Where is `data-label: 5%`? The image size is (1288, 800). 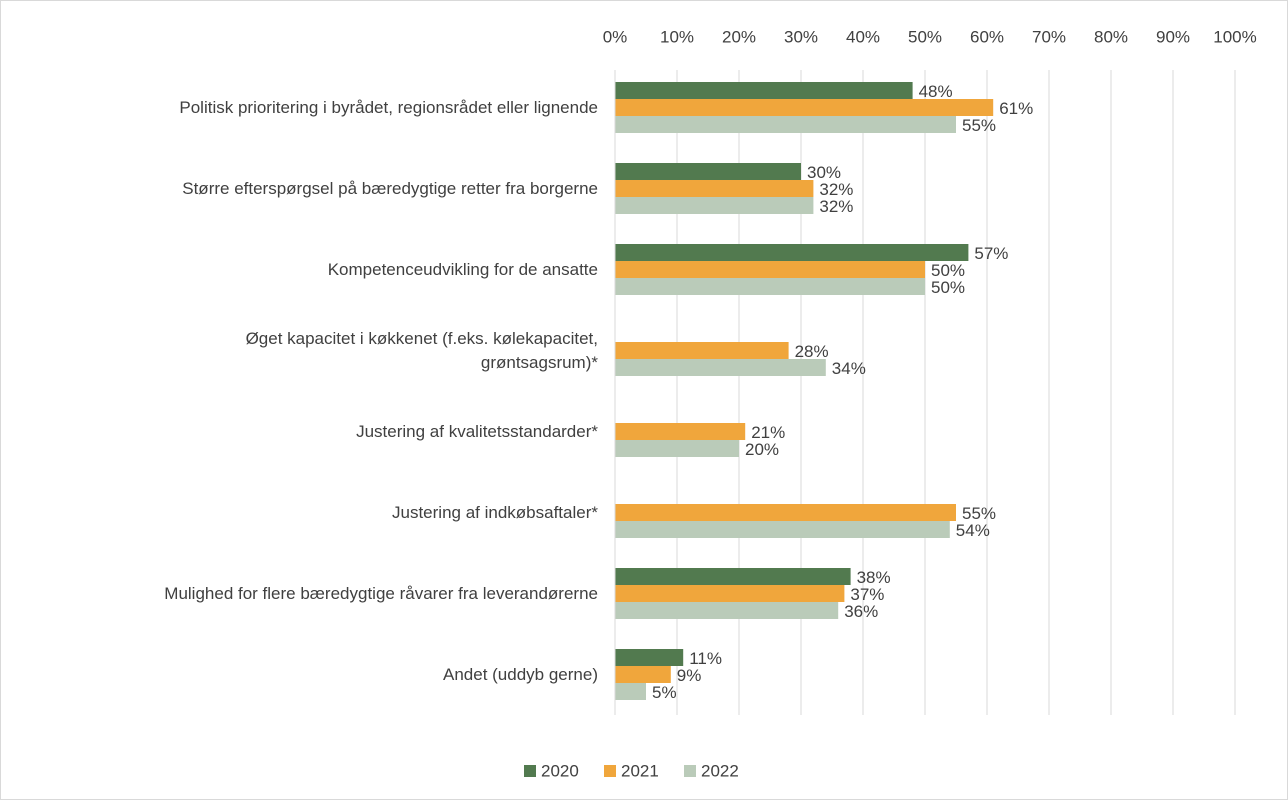 data-label: 5% is located at coordinates (664, 692).